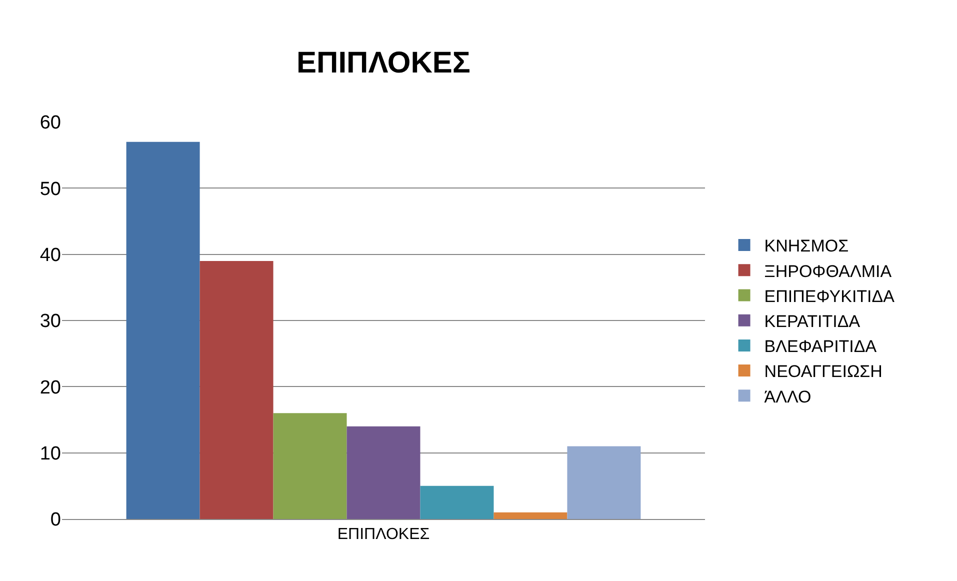  What do you see at coordinates (830, 296) in the screenshot?
I see `legend-label: ΕΠΙΠΕΦΥΚΙΤΙΔΑ` at bounding box center [830, 296].